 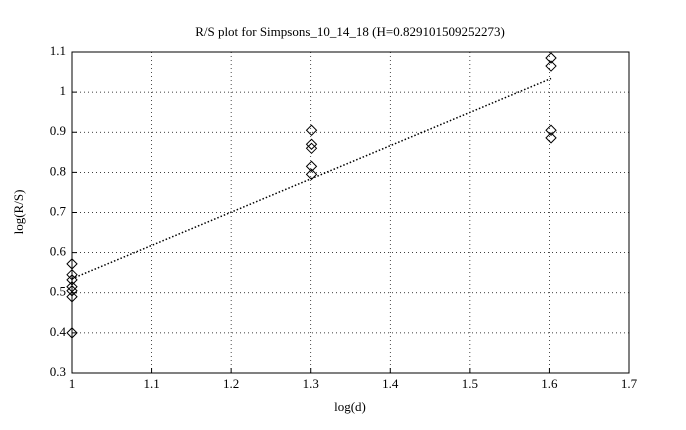 I want to click on y-tick-label: 0.9, so click(x=58, y=130).